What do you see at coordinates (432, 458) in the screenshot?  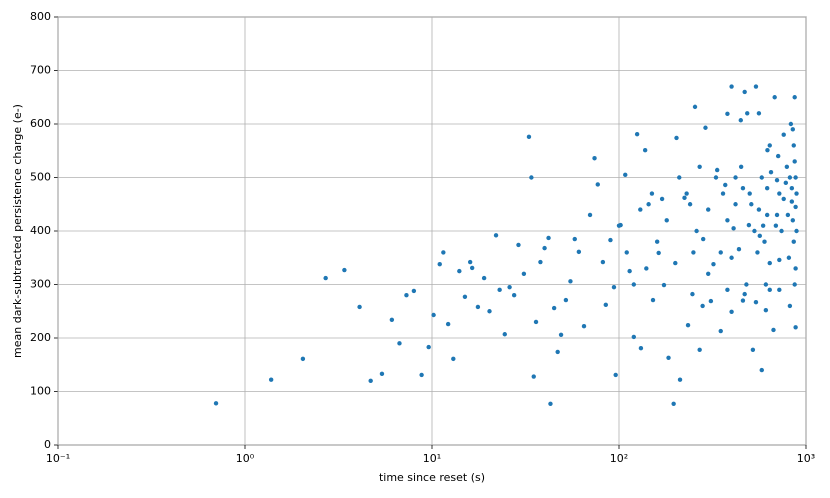 I see `x-tick-label: 10¹` at bounding box center [432, 458].